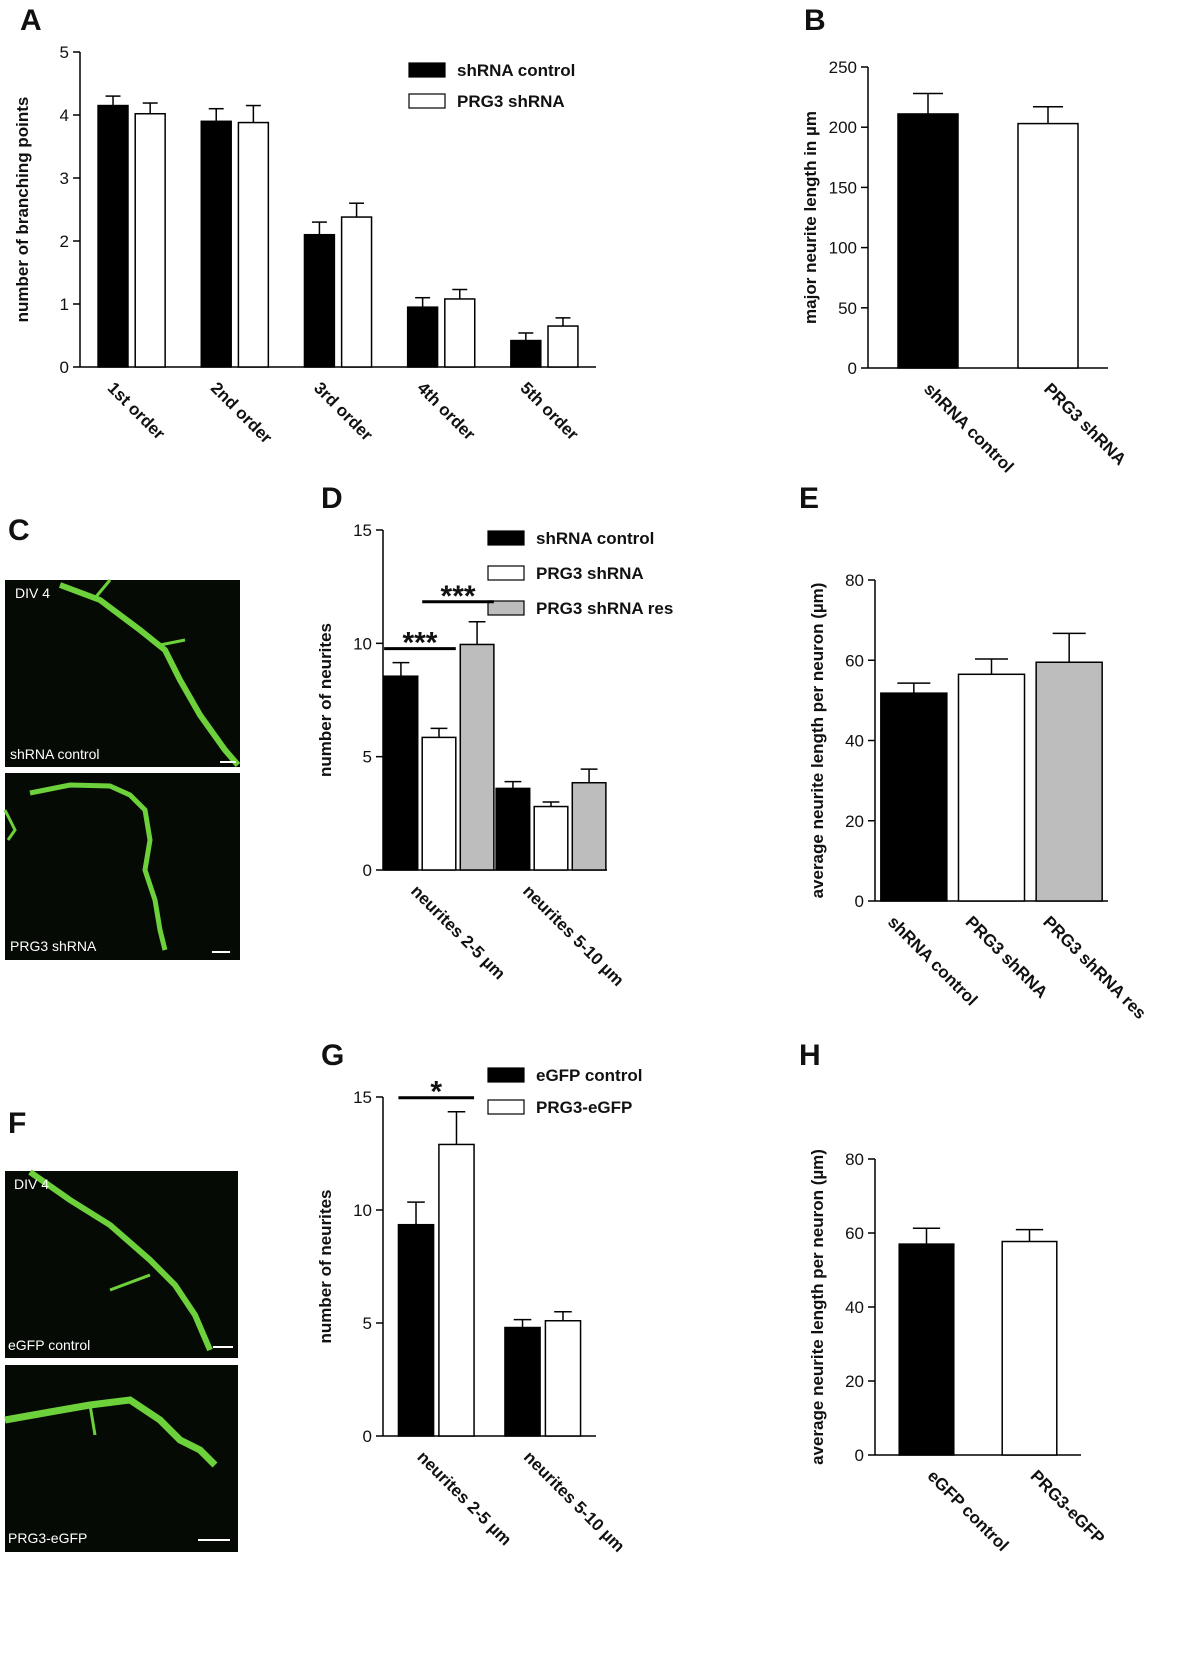 This screenshot has height=1680, width=1200. I want to click on x-tick-label: eGFP control, so click(968, 1510).